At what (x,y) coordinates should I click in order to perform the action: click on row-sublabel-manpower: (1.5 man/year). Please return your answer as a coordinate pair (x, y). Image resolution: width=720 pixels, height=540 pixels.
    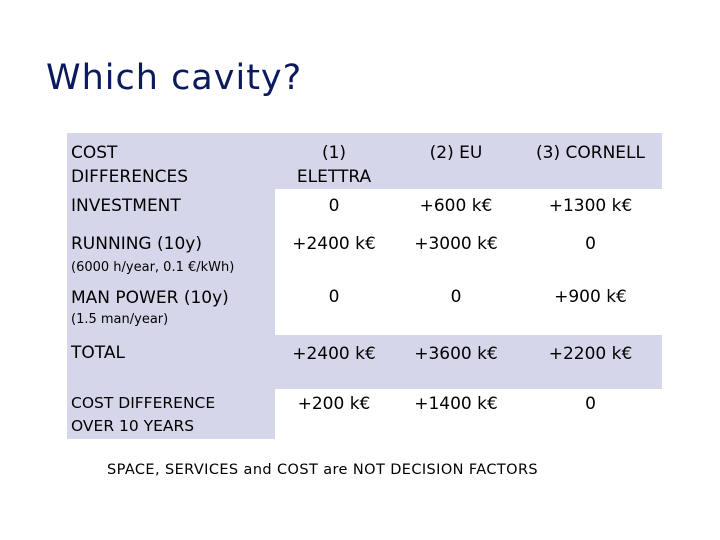
    Looking at the image, I should click on (120, 319).